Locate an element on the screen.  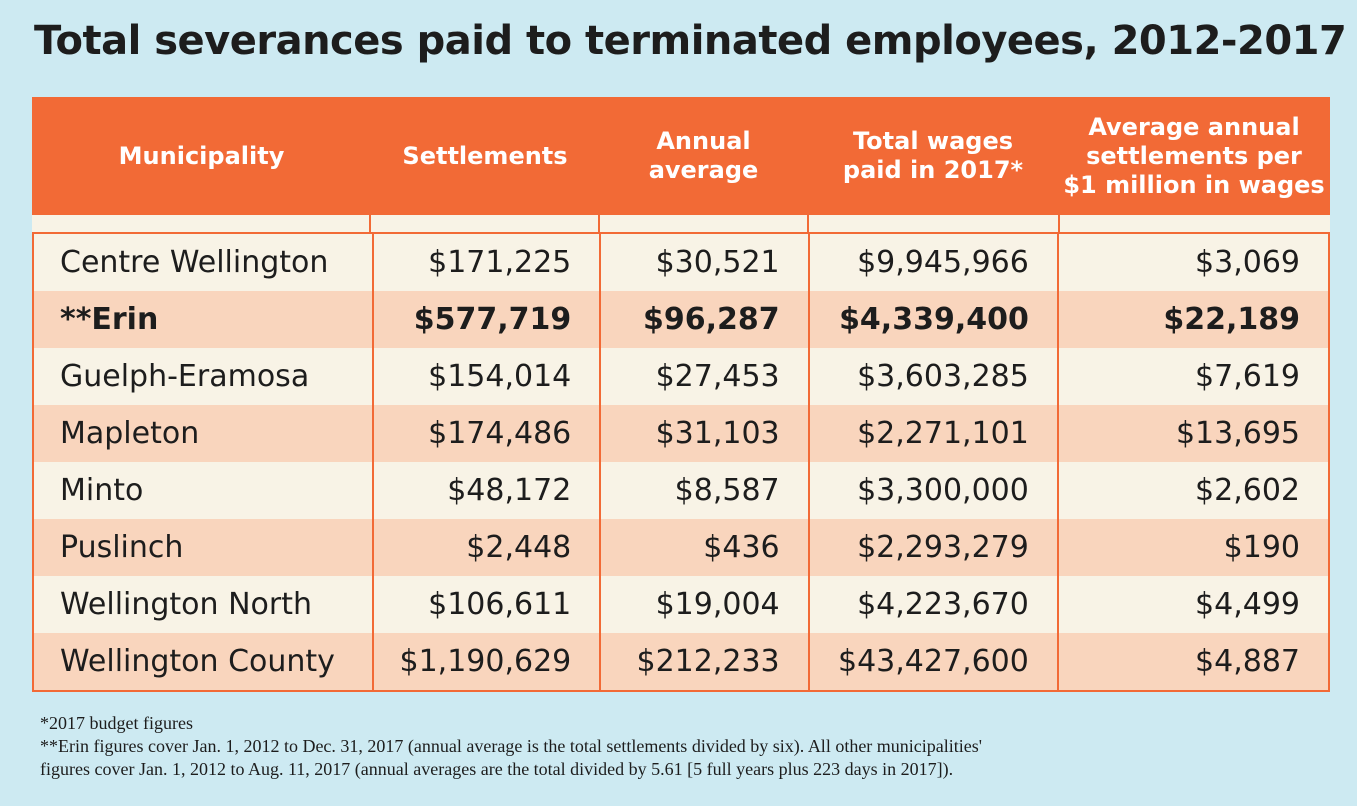
value-cell: $436 is located at coordinates (703, 547).